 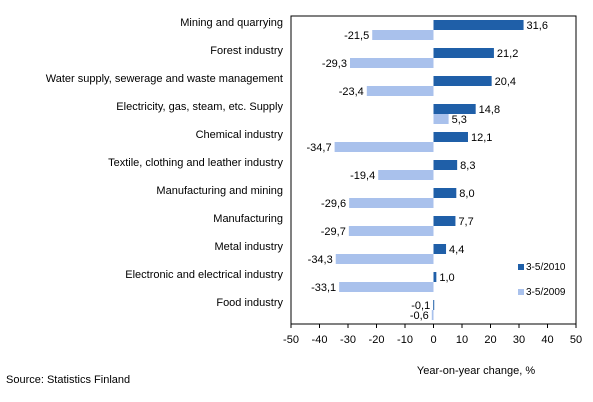 I want to click on data-label: -23,4, so click(x=351, y=92).